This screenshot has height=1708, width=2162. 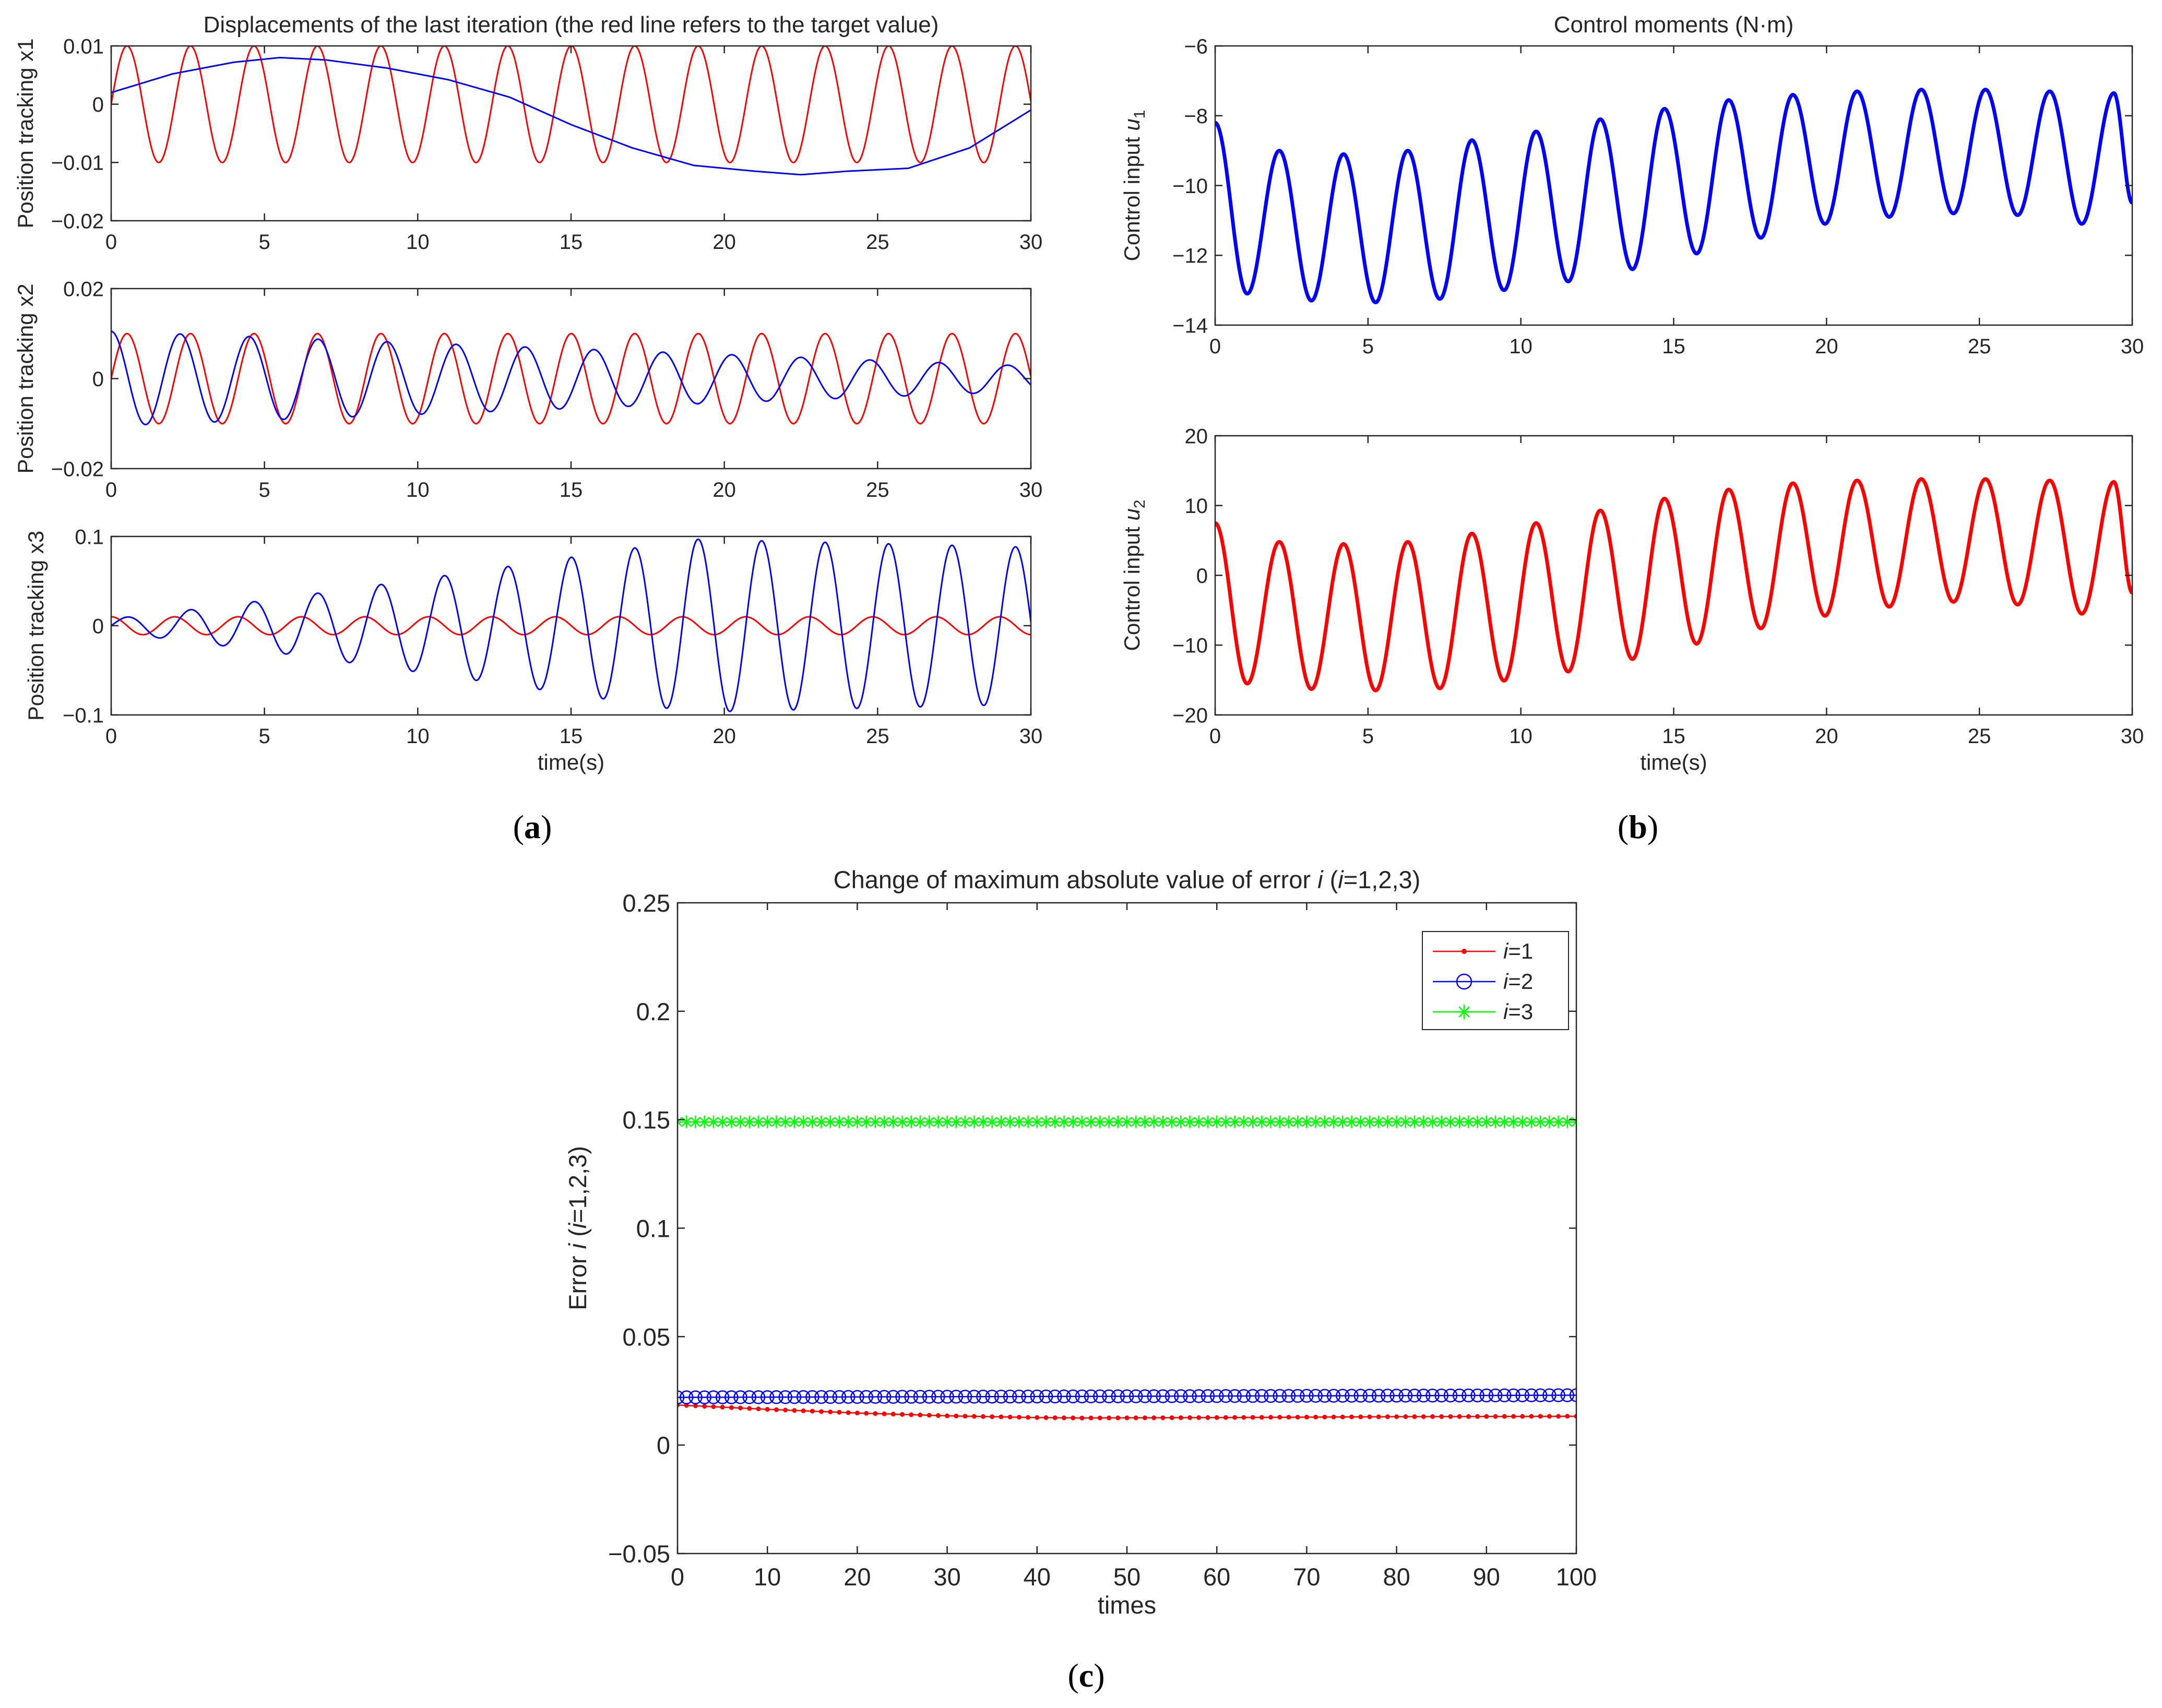 I want to click on y-axis-label: Control input u1, so click(x=1134, y=185).